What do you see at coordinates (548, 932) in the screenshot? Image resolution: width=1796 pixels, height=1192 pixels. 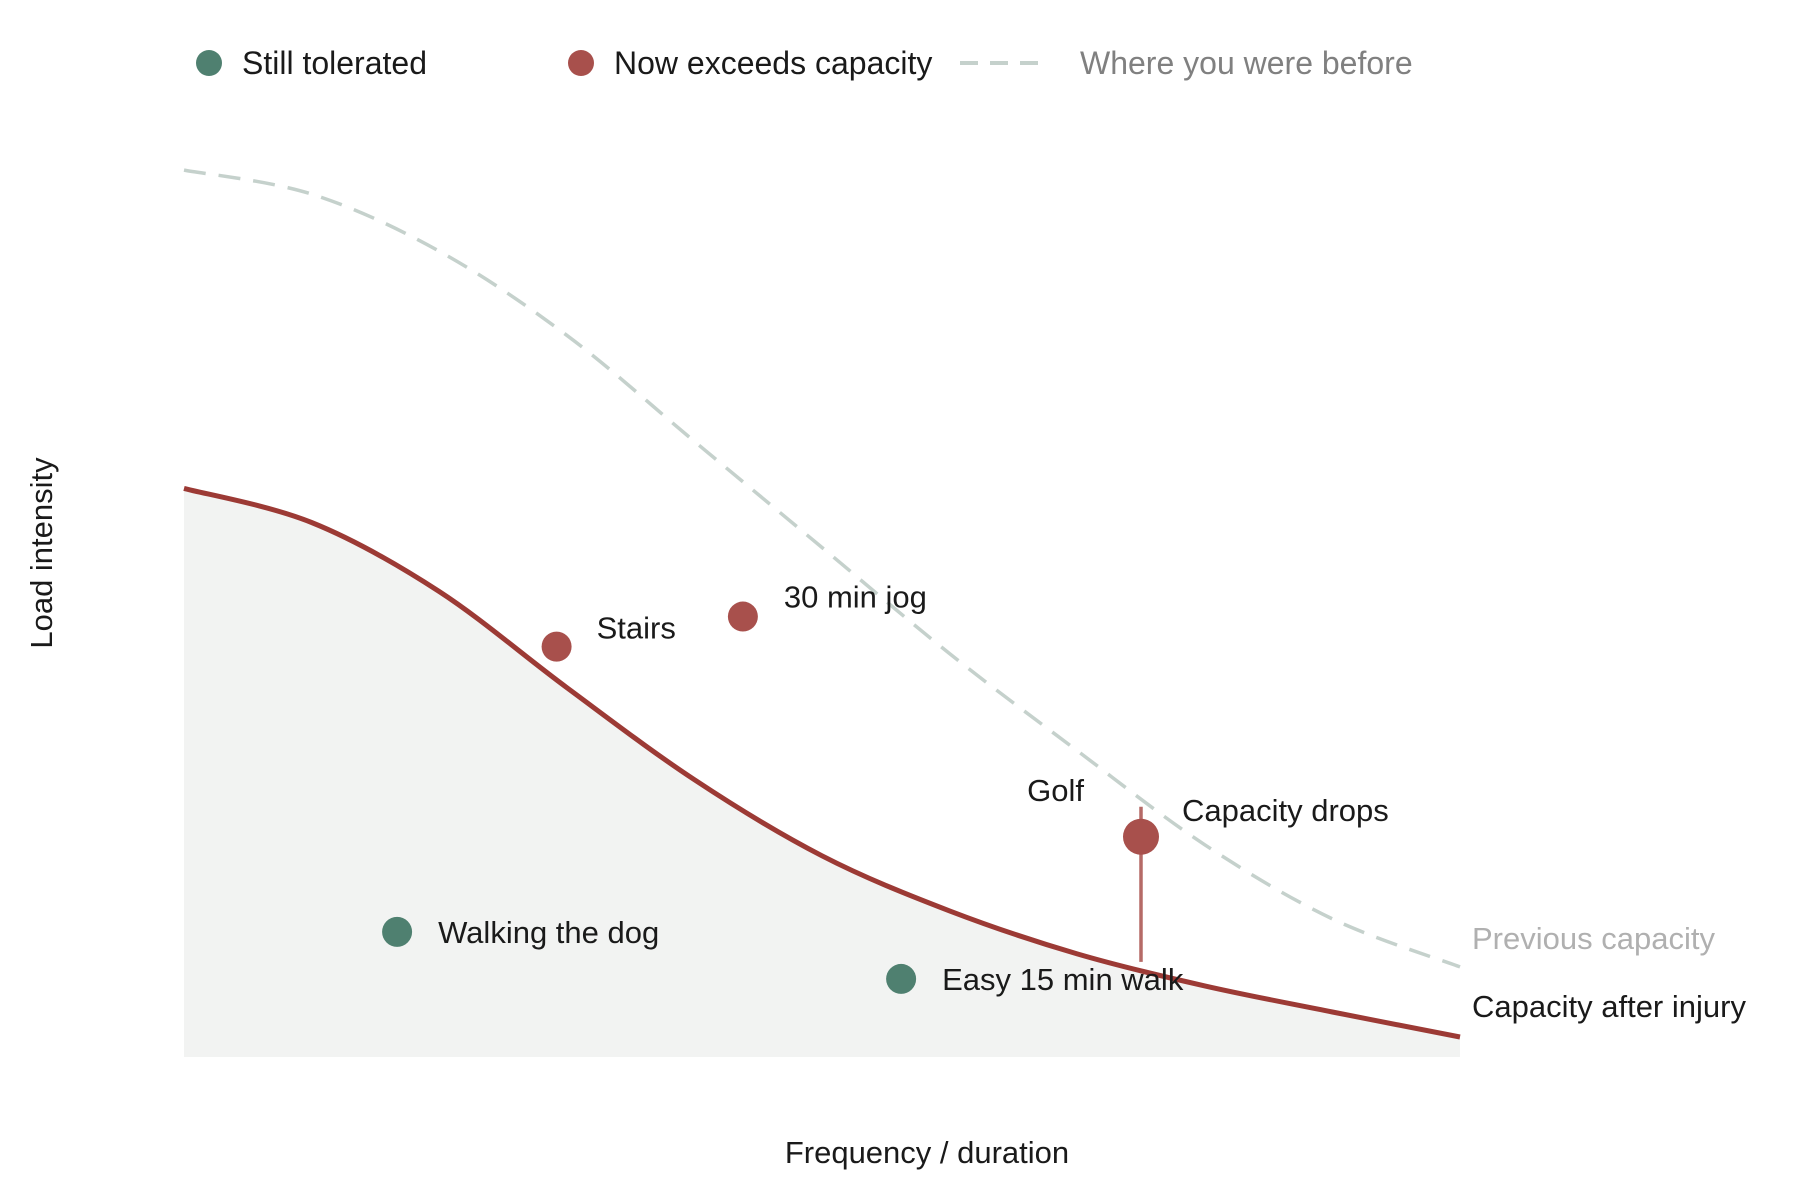 I see `activity-label-walking-the-dog: Walking the dog` at bounding box center [548, 932].